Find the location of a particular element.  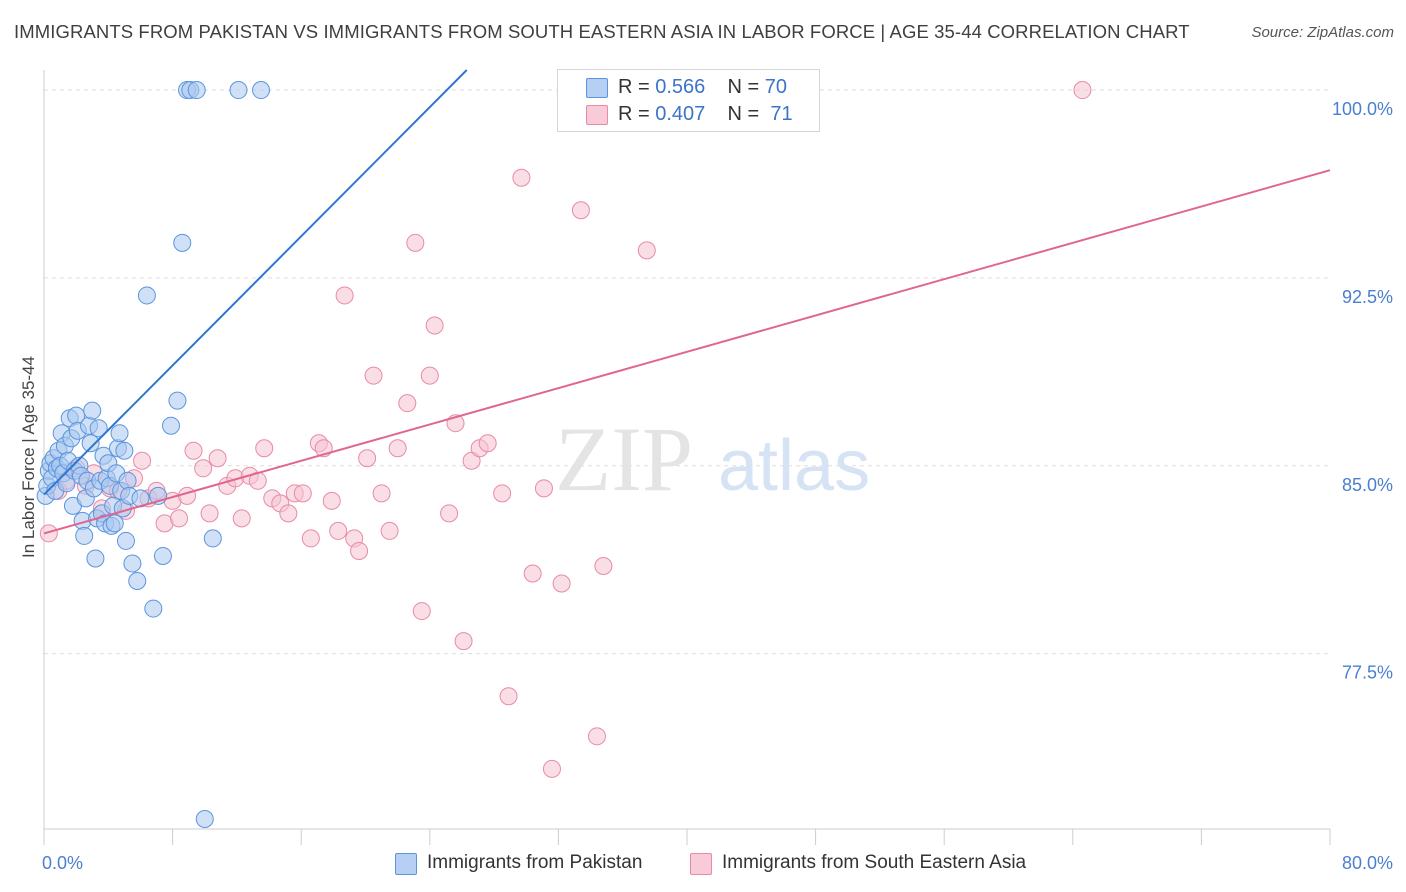

legend-swatch-pakistan is located at coordinates (597, 88).